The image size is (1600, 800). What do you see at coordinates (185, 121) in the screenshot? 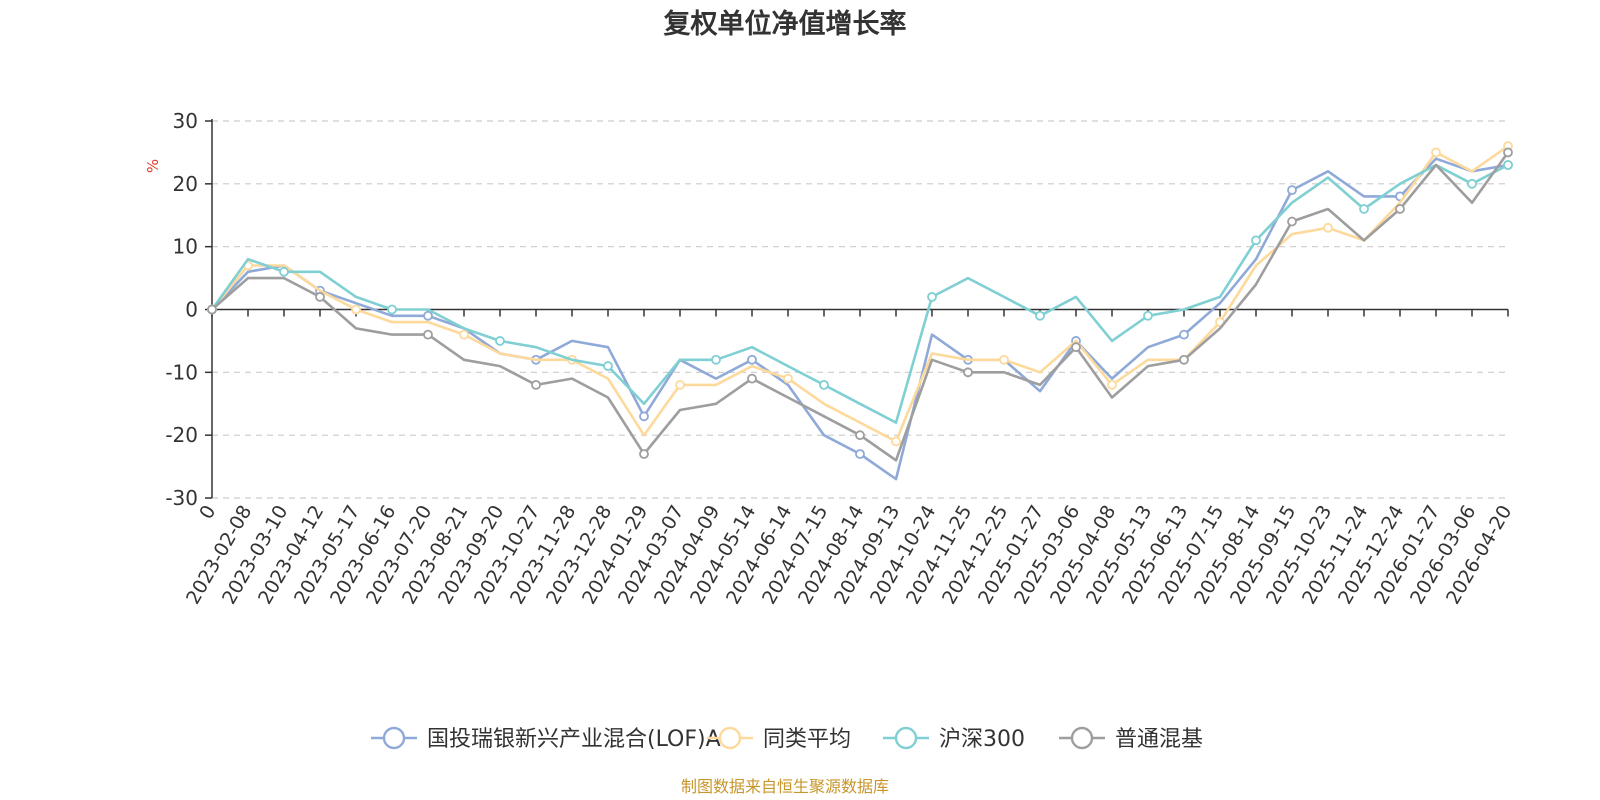
I see `y-tick-label: 30` at bounding box center [185, 121].